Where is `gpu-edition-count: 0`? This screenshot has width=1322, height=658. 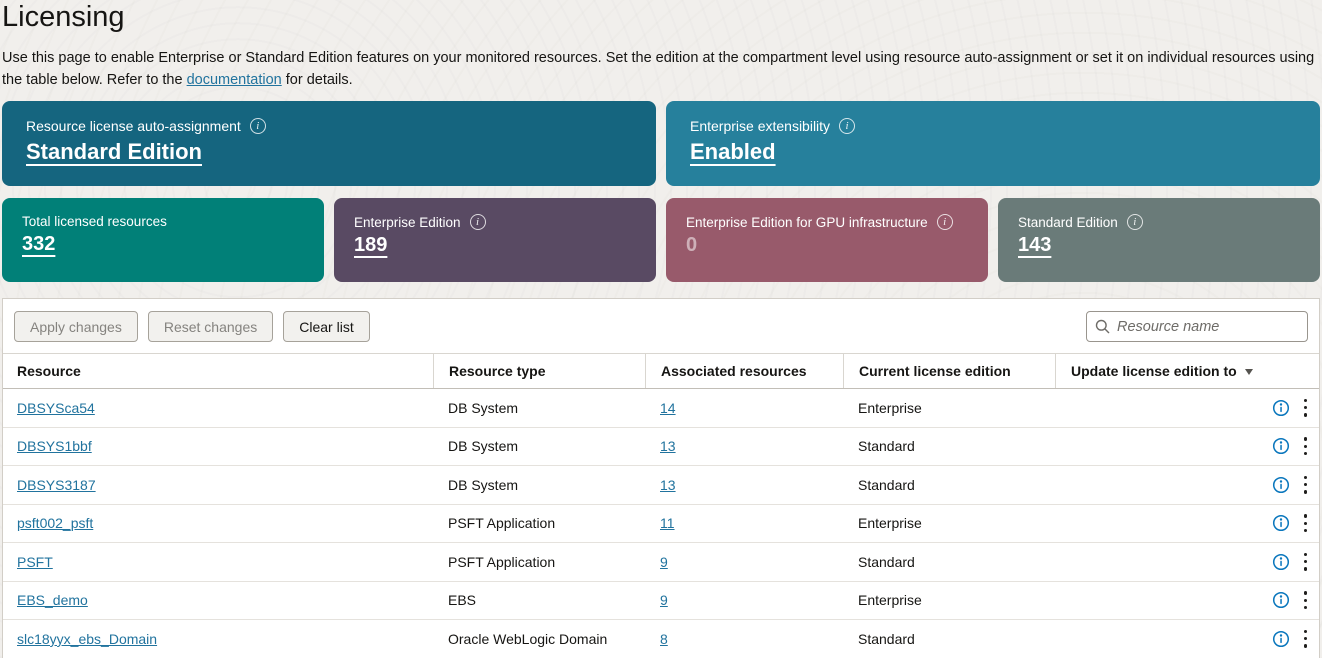
gpu-edition-count: 0 is located at coordinates (692, 245).